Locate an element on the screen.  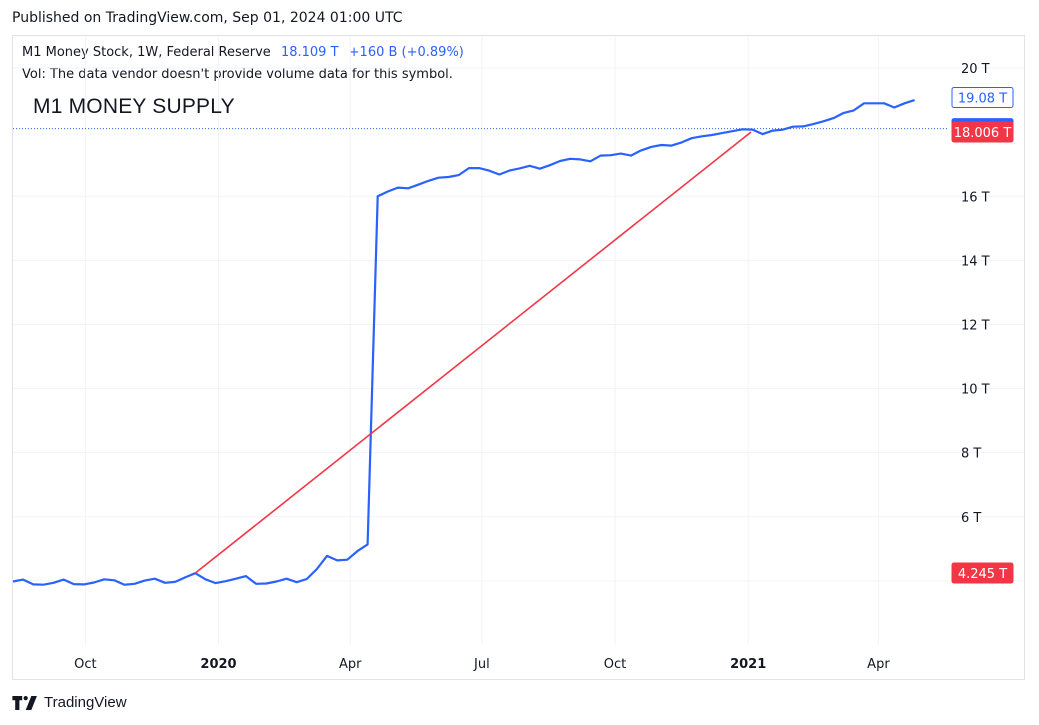
x-tick-label: Jul is located at coordinates (481, 664).